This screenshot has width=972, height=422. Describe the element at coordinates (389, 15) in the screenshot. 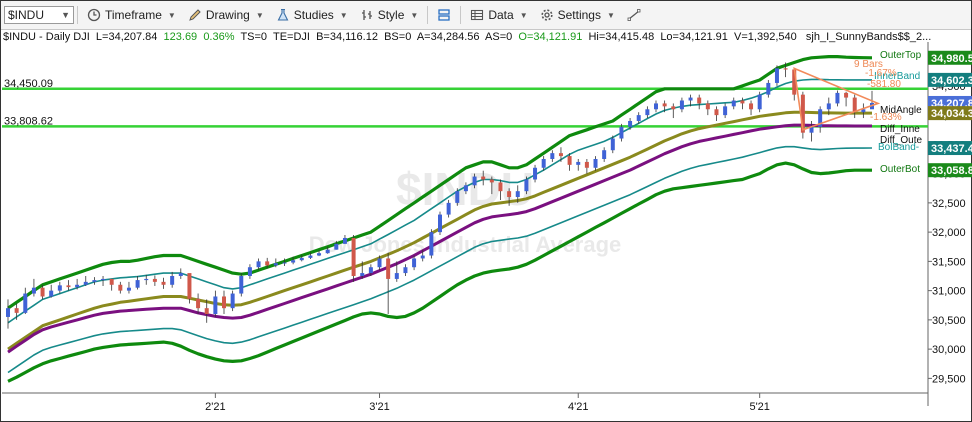

I see `style-button: Style ▼` at that location.